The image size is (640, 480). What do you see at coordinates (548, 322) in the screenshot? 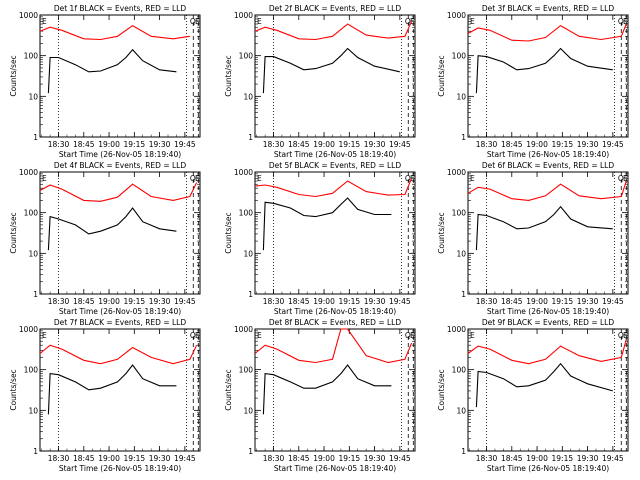
I see `chart-title: Det 9f BLACK = Events, RED = LLD` at bounding box center [548, 322].